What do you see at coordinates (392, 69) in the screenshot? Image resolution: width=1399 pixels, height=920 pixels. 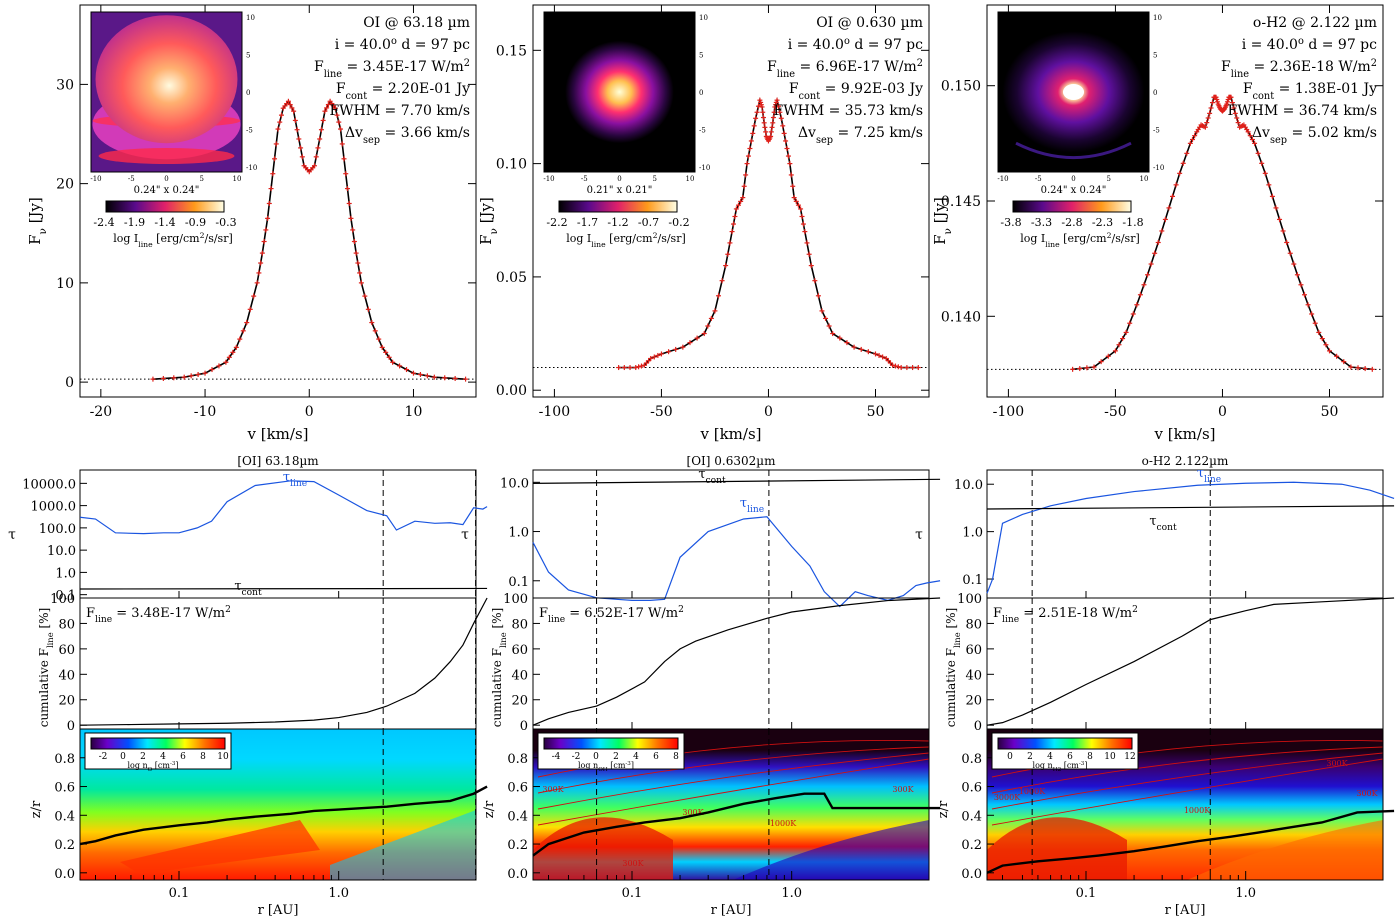 I see `line-flux: Fline = 3.45E-17 W/m2` at bounding box center [392, 69].